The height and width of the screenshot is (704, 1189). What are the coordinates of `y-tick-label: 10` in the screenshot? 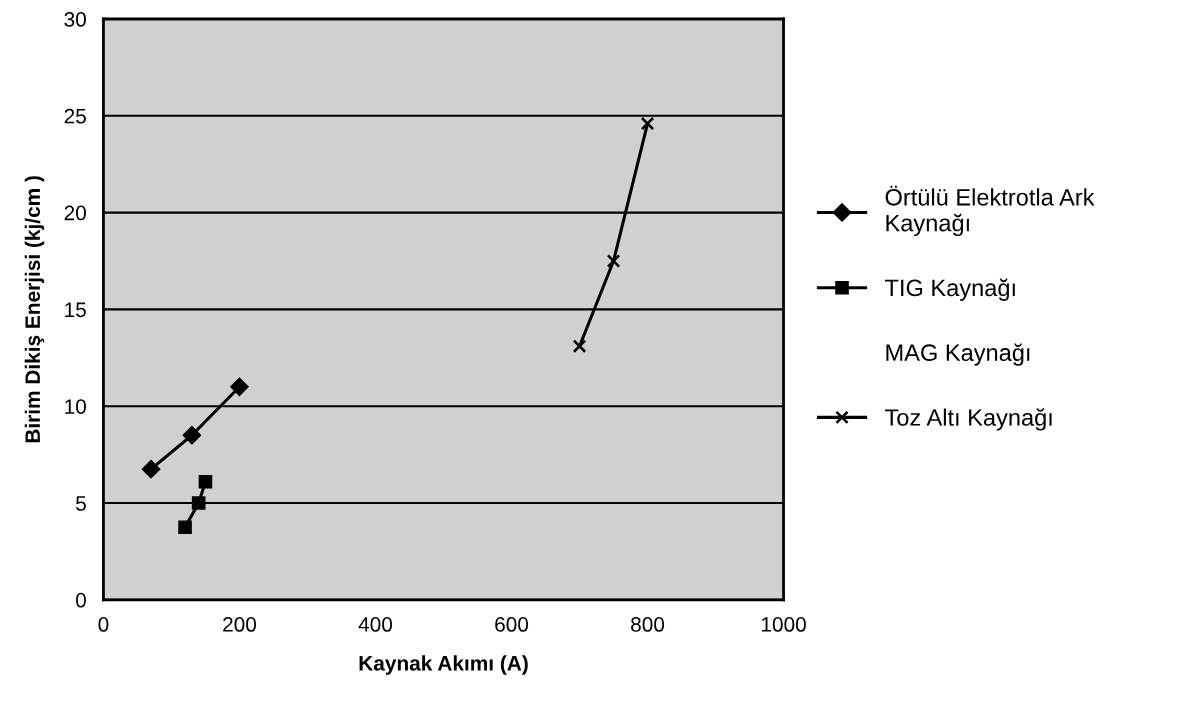 It's located at (75, 406).